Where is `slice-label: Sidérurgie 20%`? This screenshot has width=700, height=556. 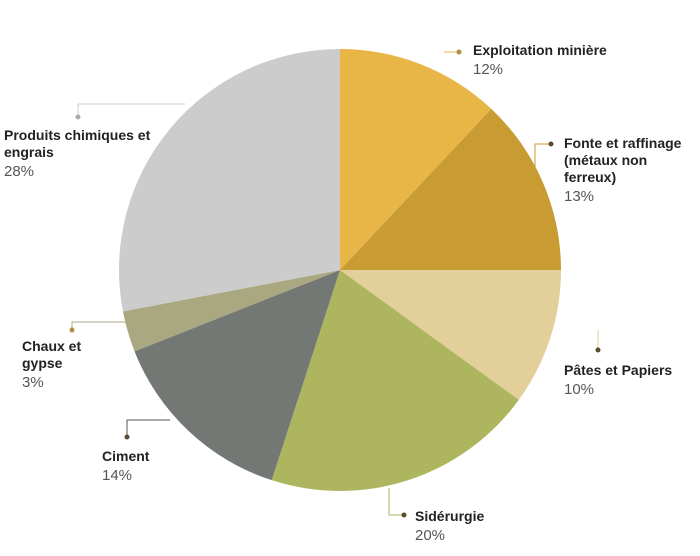
slice-label: Sidérurgie 20% is located at coordinates (475, 526).